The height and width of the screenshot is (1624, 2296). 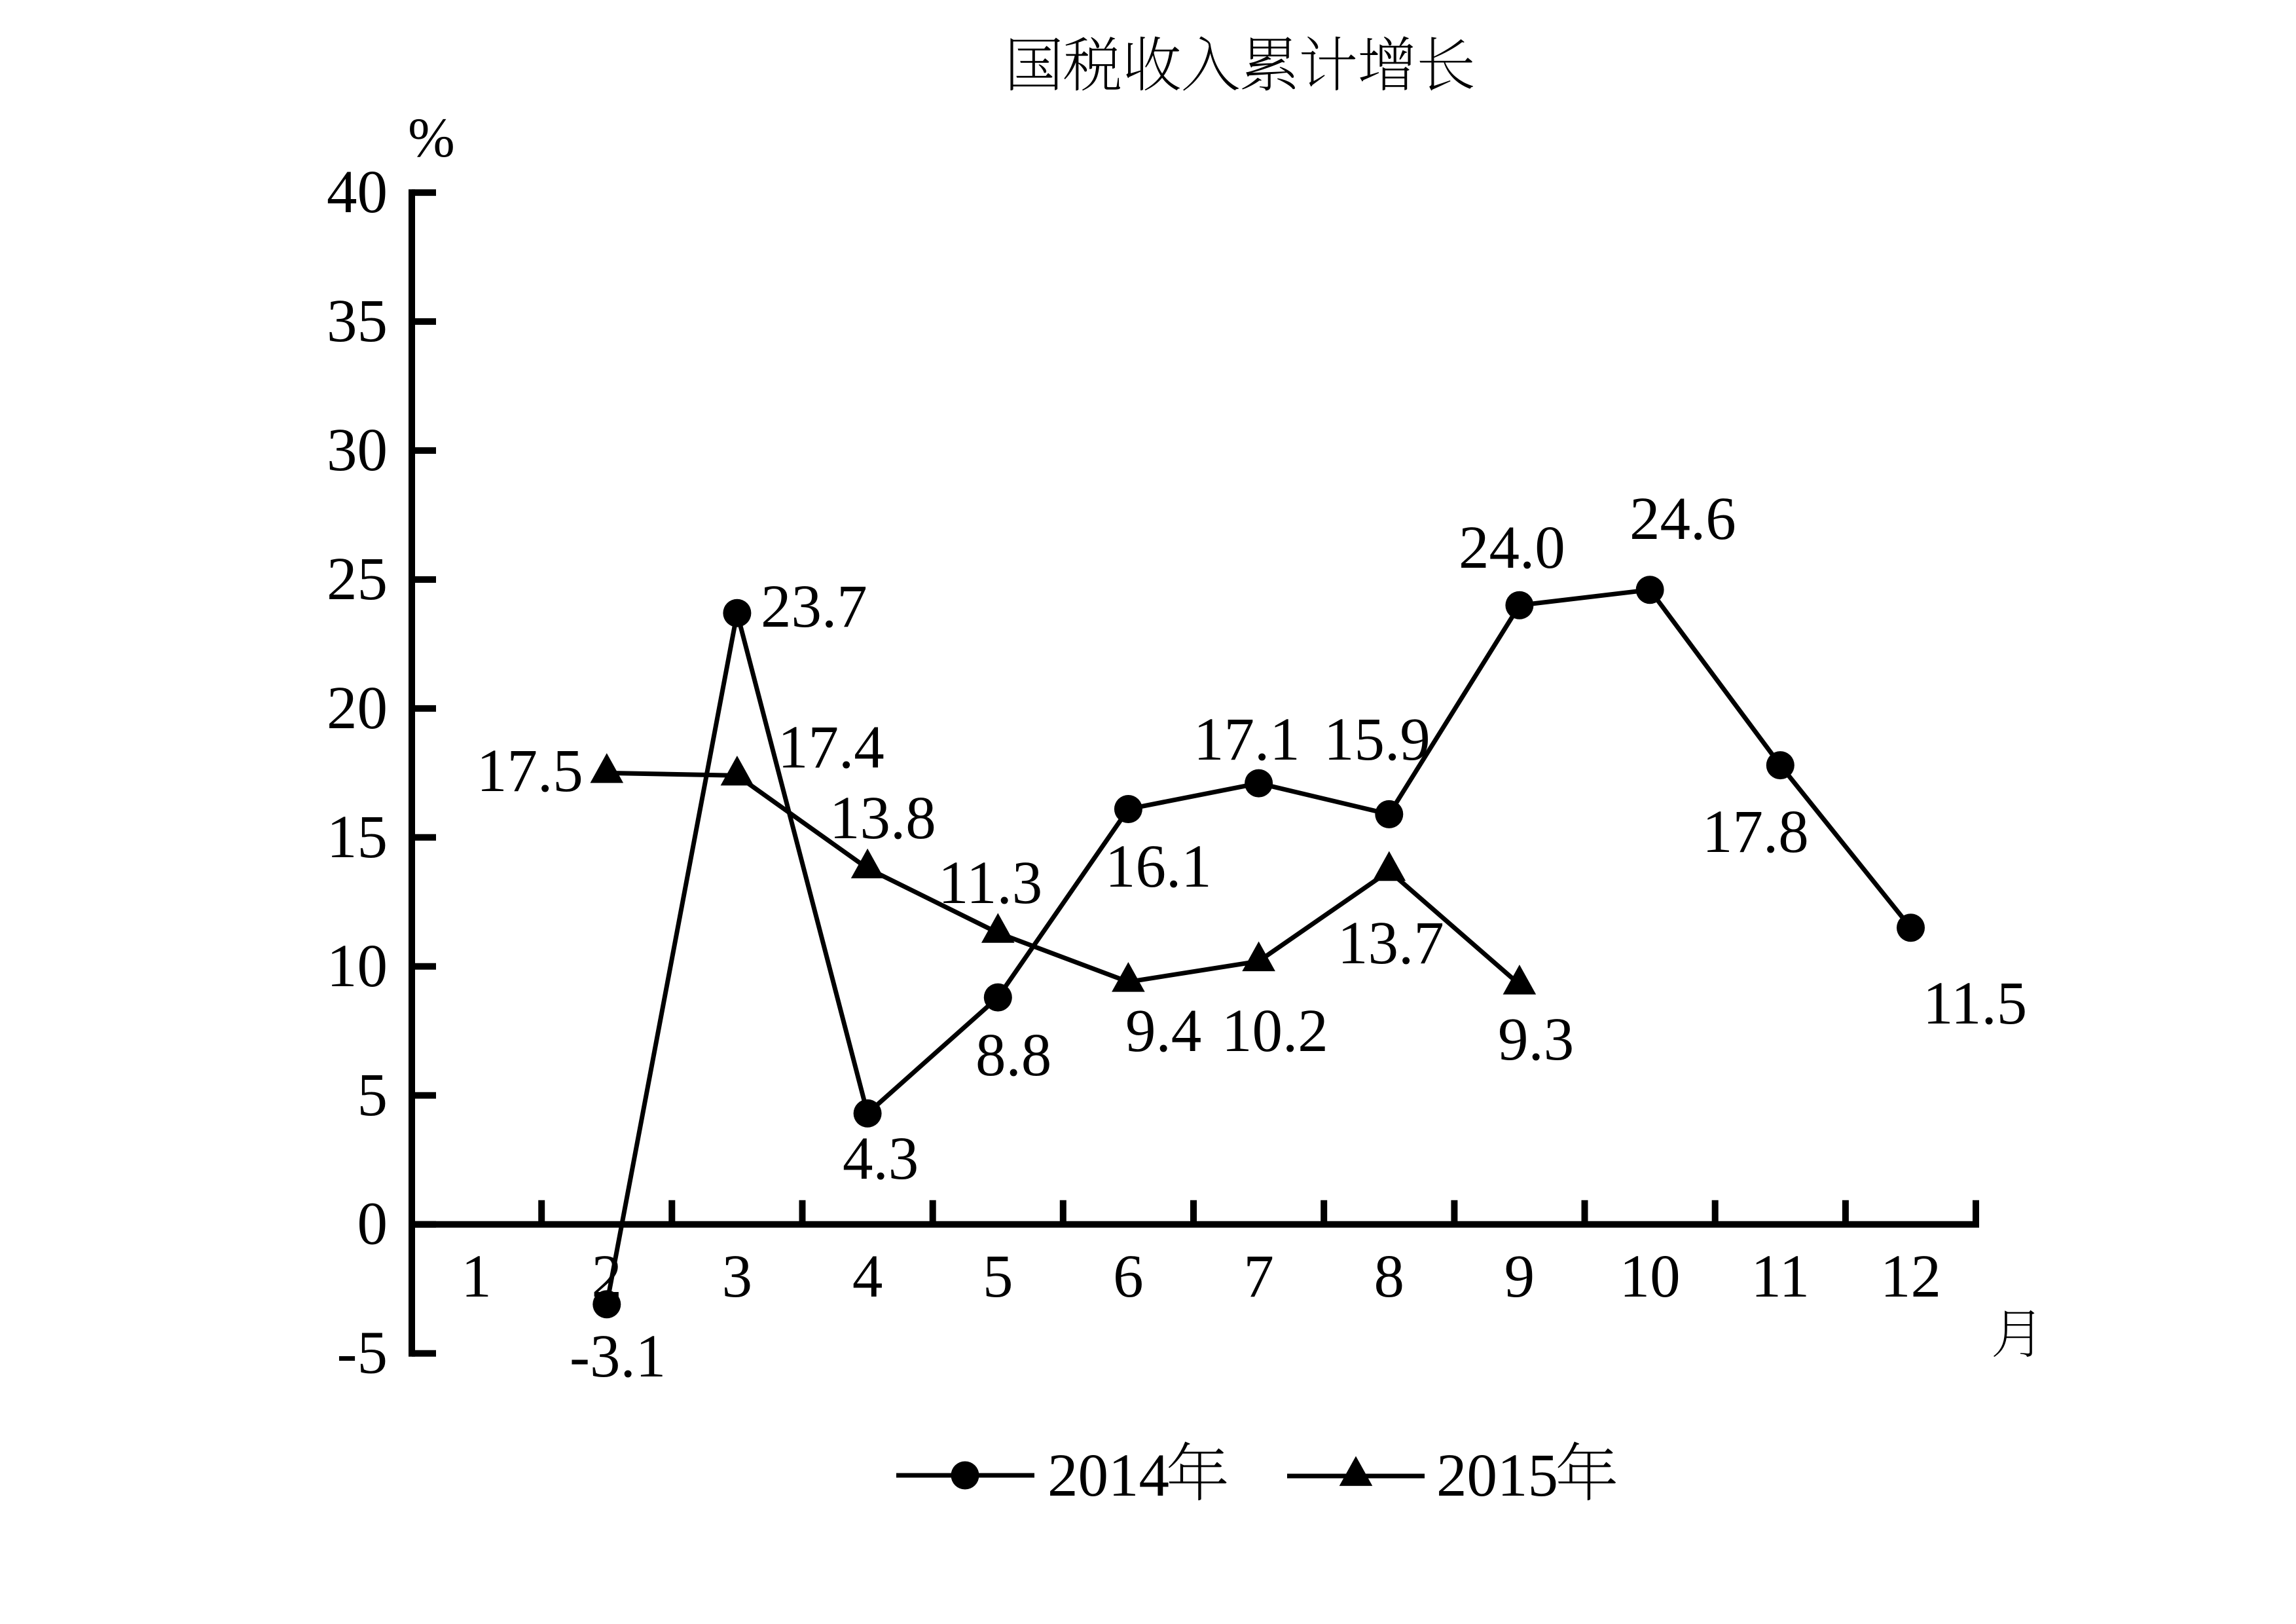 I want to click on svg-text: 9.3, so click(x=1536, y=1039).